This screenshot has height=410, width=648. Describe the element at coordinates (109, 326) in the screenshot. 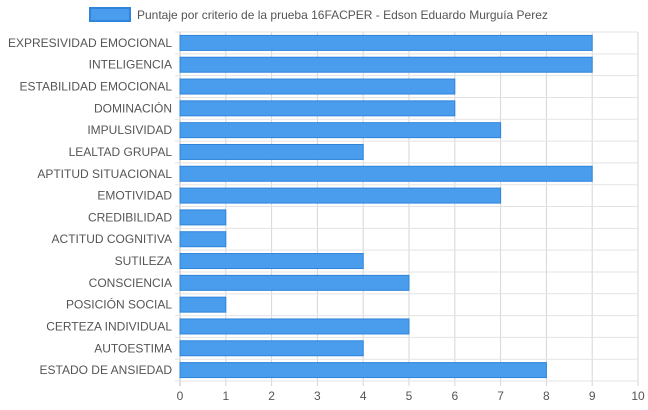

I see `category-label: CERTEZA INDIVIDUAL` at that location.